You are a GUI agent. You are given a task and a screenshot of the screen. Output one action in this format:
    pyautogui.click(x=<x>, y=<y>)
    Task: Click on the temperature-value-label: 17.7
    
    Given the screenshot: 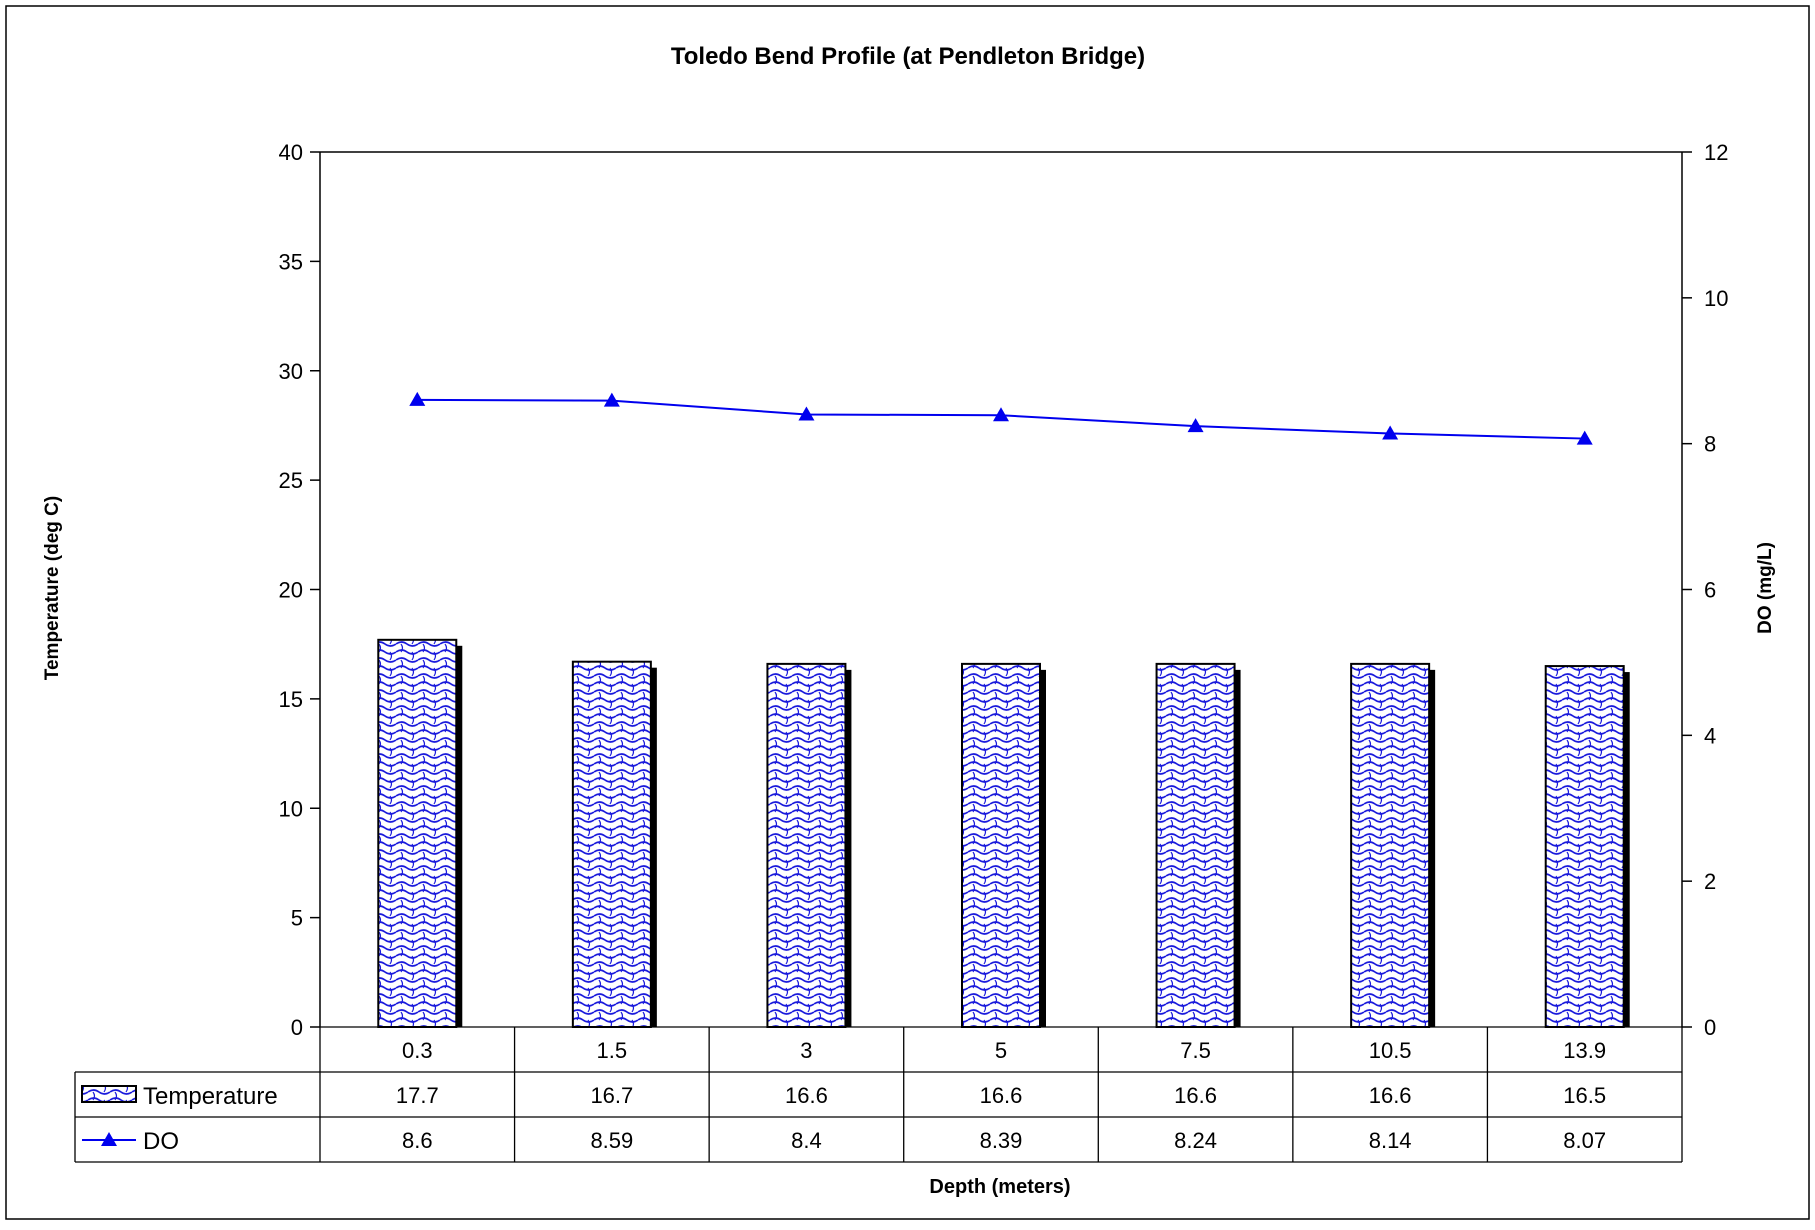 What is the action you would take?
    pyautogui.click(x=417, y=1095)
    